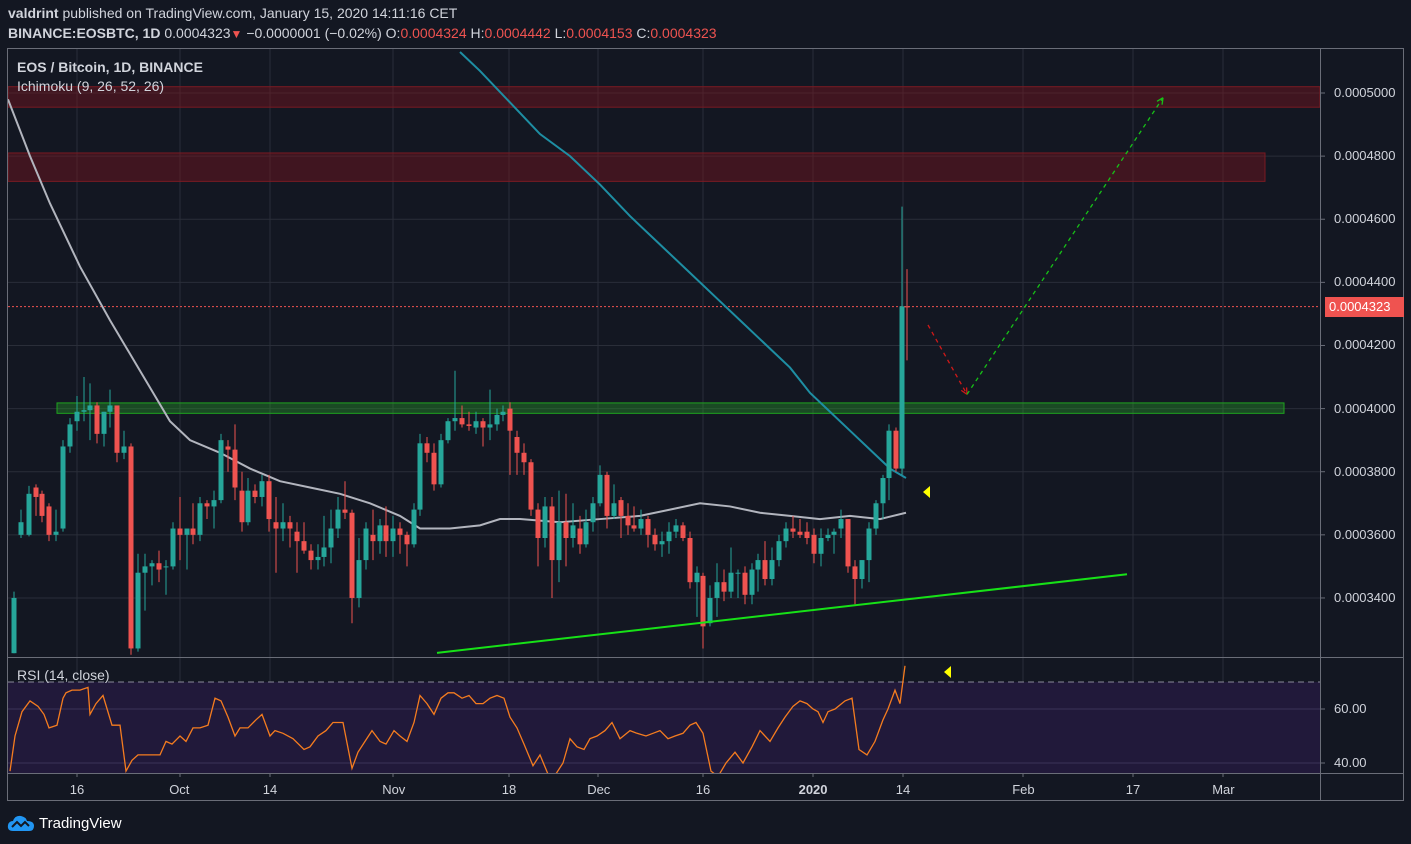  What do you see at coordinates (782, 613) in the screenshot?
I see `ascending-trendline` at bounding box center [782, 613].